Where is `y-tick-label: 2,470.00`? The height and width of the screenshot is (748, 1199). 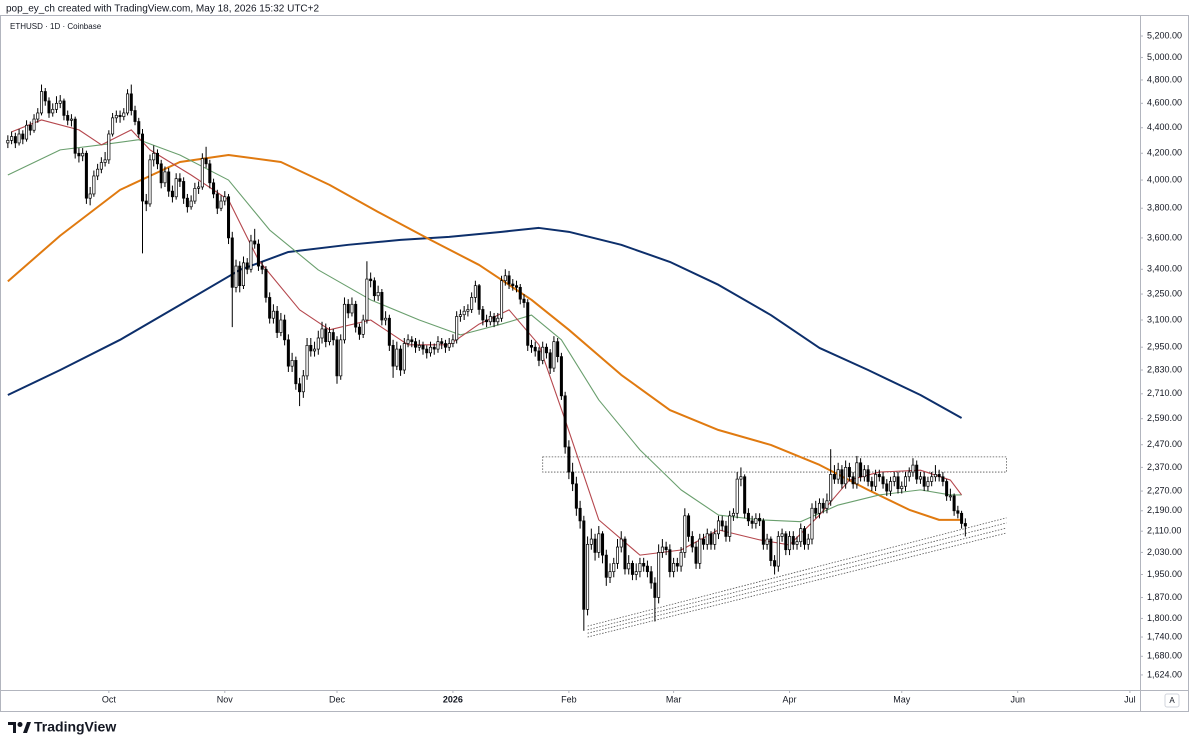
y-tick-label: 2,470.00 is located at coordinates (1164, 444).